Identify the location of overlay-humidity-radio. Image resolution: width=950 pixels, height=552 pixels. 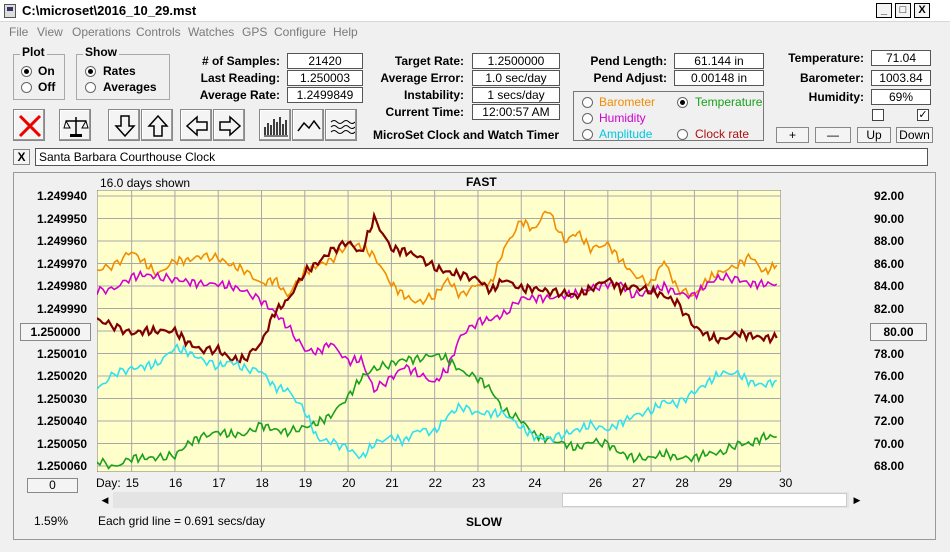
(587, 118).